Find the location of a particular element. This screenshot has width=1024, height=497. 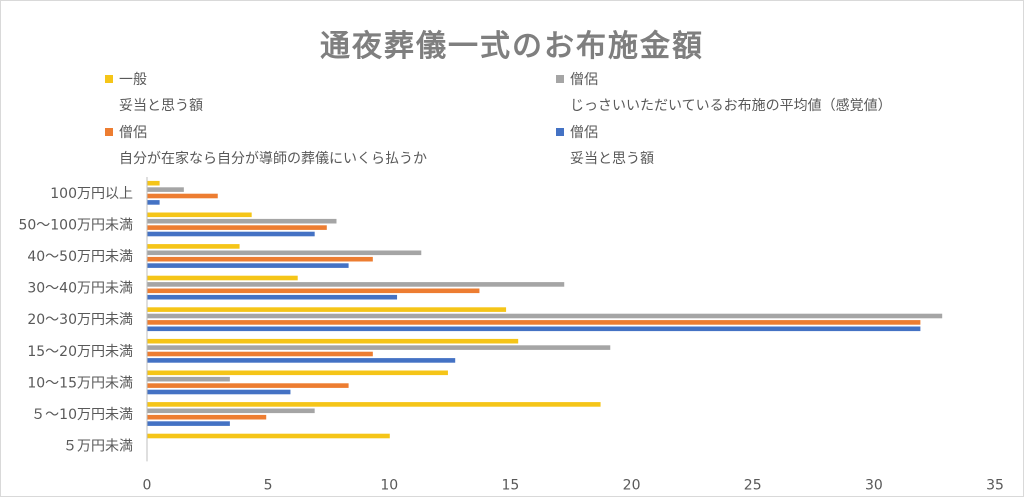

legend-swatch-yellow is located at coordinates (109, 79).